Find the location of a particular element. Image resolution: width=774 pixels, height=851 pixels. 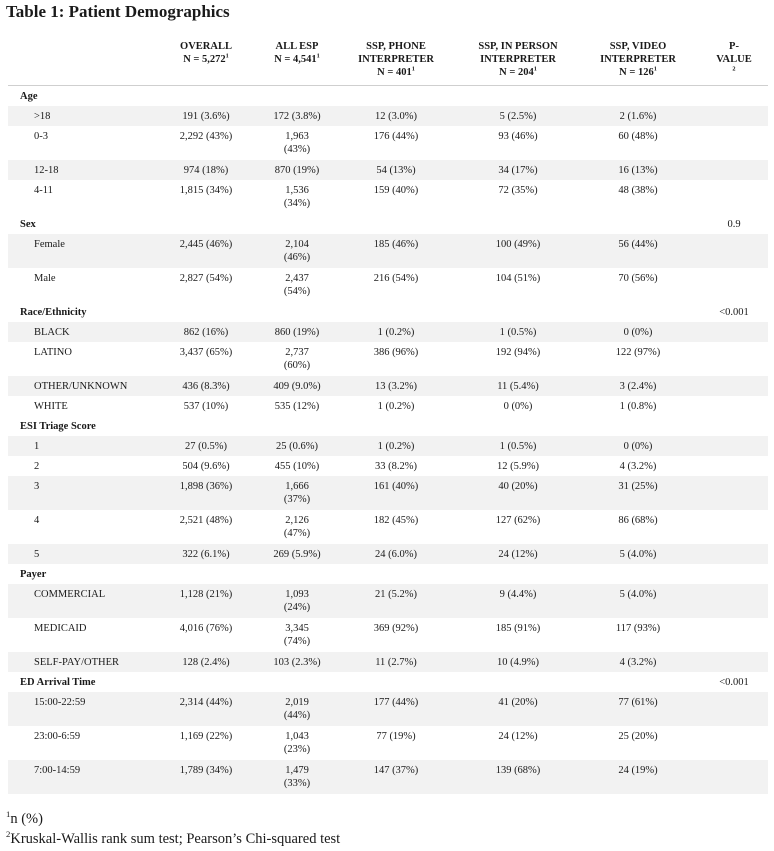

cell-video: 77 (61%) is located at coordinates (638, 702).